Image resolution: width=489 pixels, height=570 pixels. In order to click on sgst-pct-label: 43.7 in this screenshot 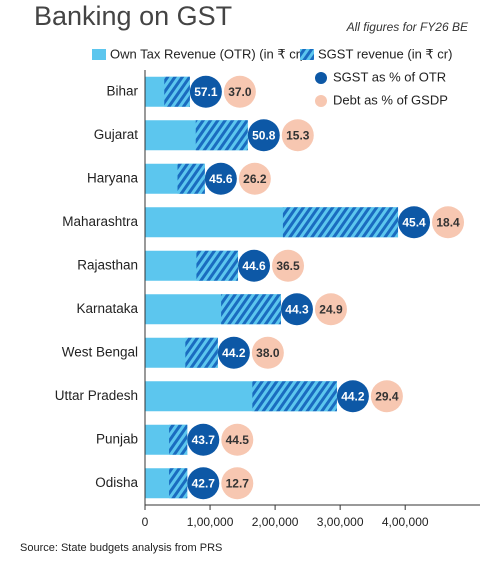, I will do `click(204, 440)`.